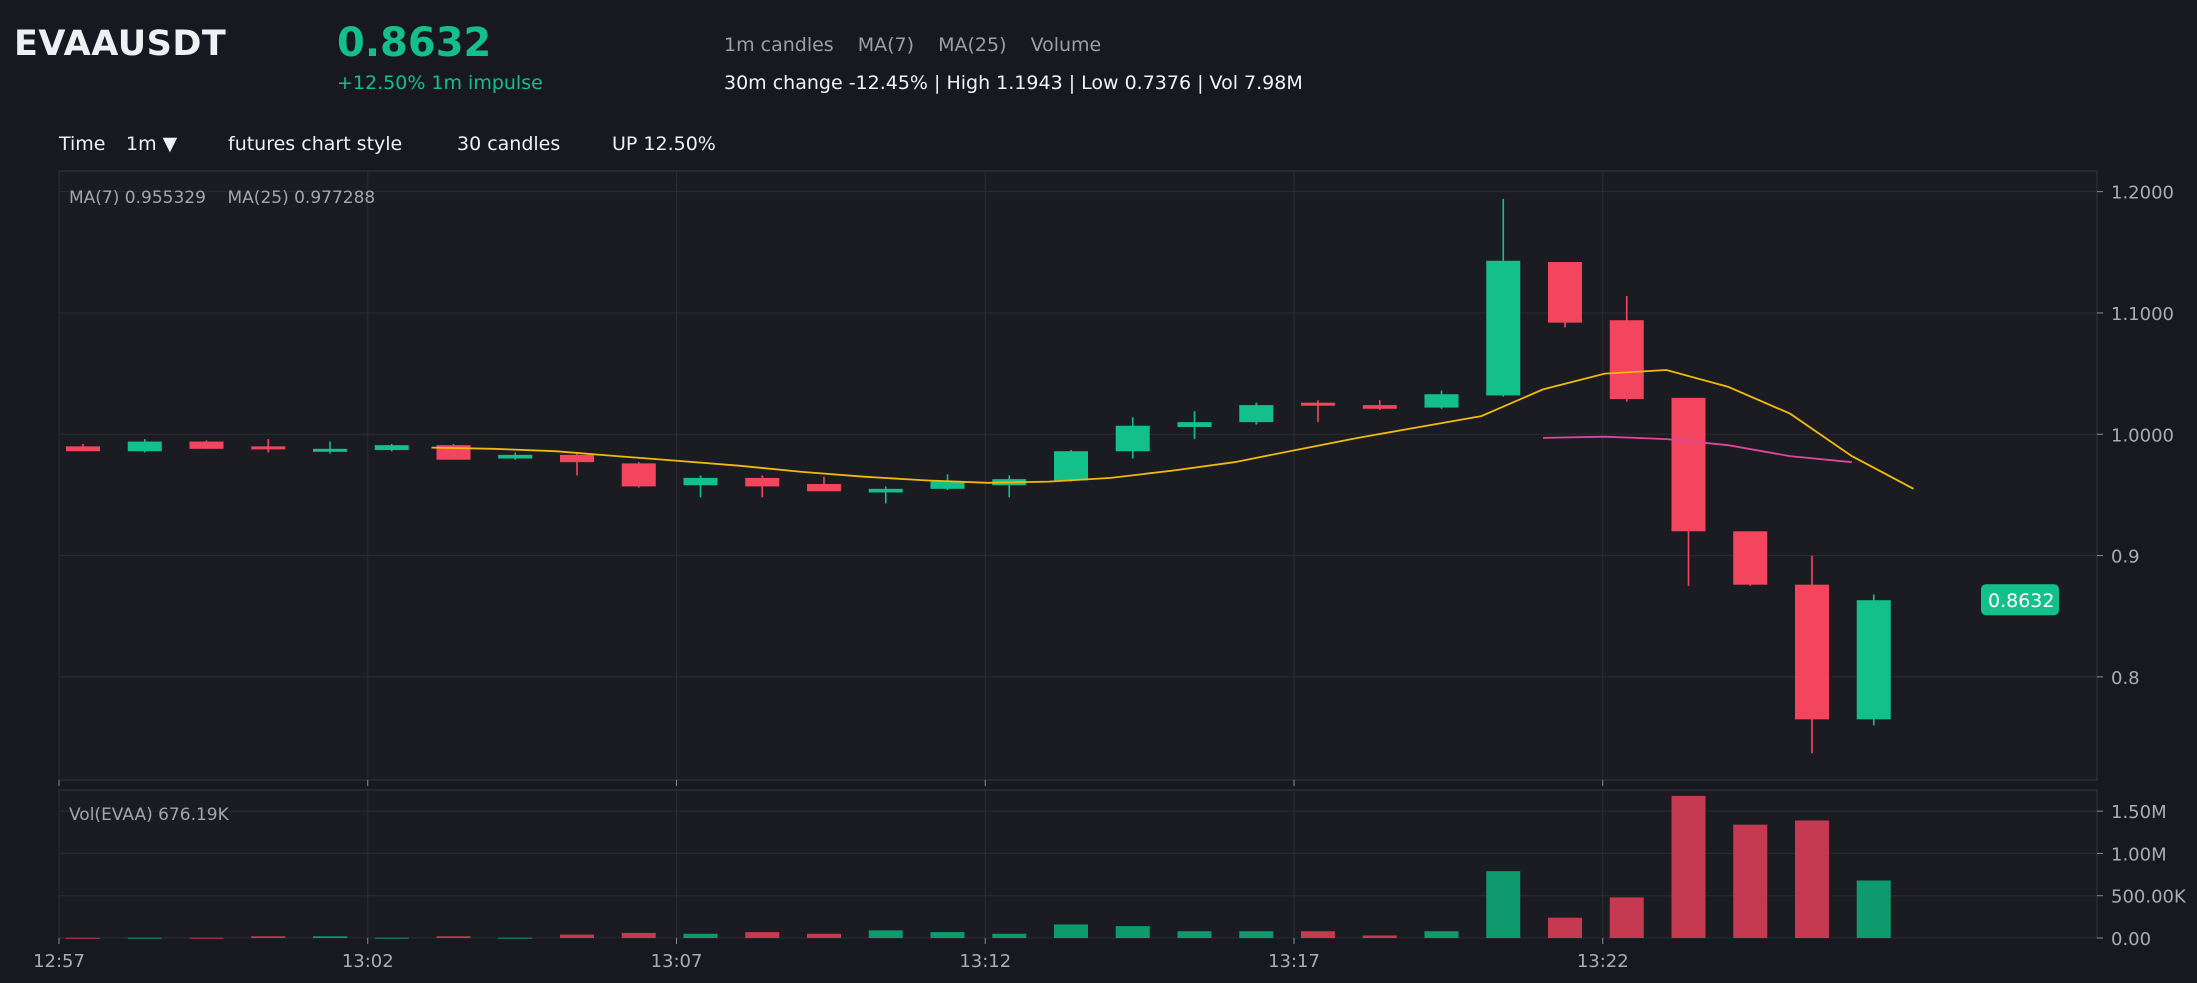 The width and height of the screenshot is (2197, 983). I want to click on chart-style-button: futures chart style, so click(315, 144).